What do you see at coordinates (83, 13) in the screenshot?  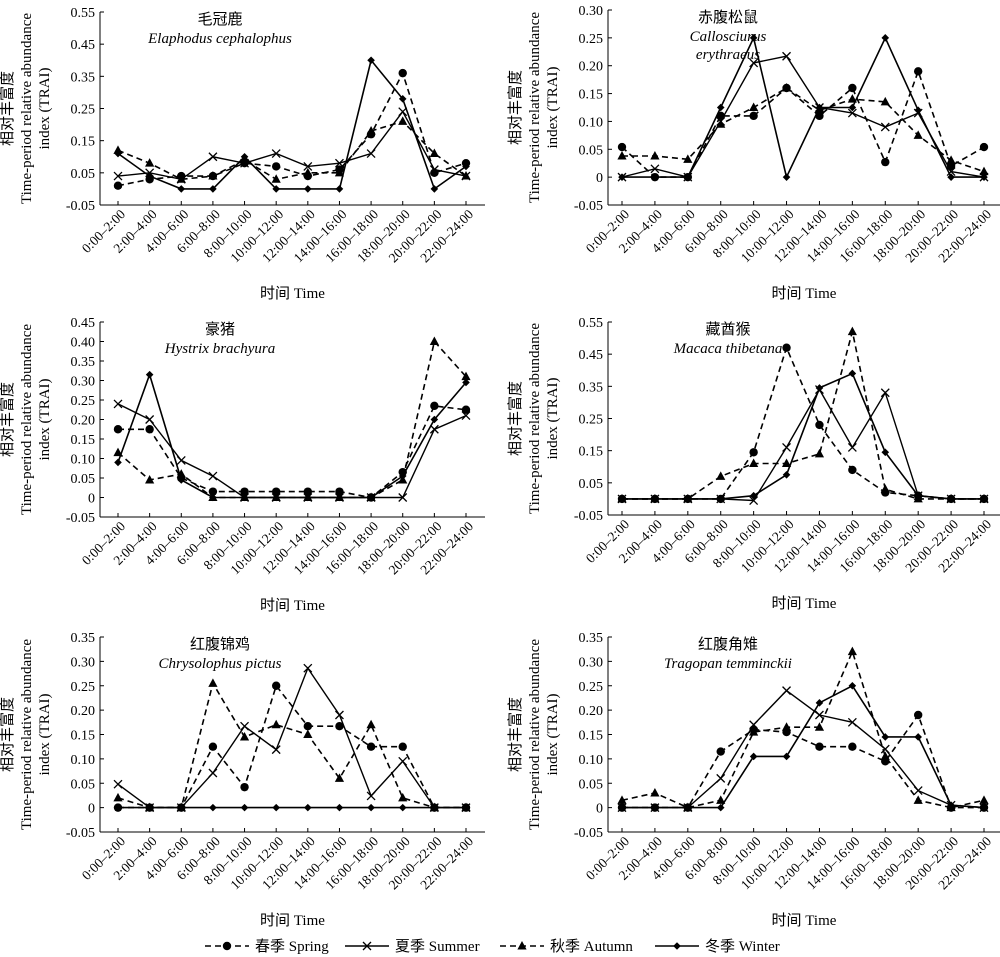 I see `y-tick-label: 0.55` at bounding box center [83, 13].